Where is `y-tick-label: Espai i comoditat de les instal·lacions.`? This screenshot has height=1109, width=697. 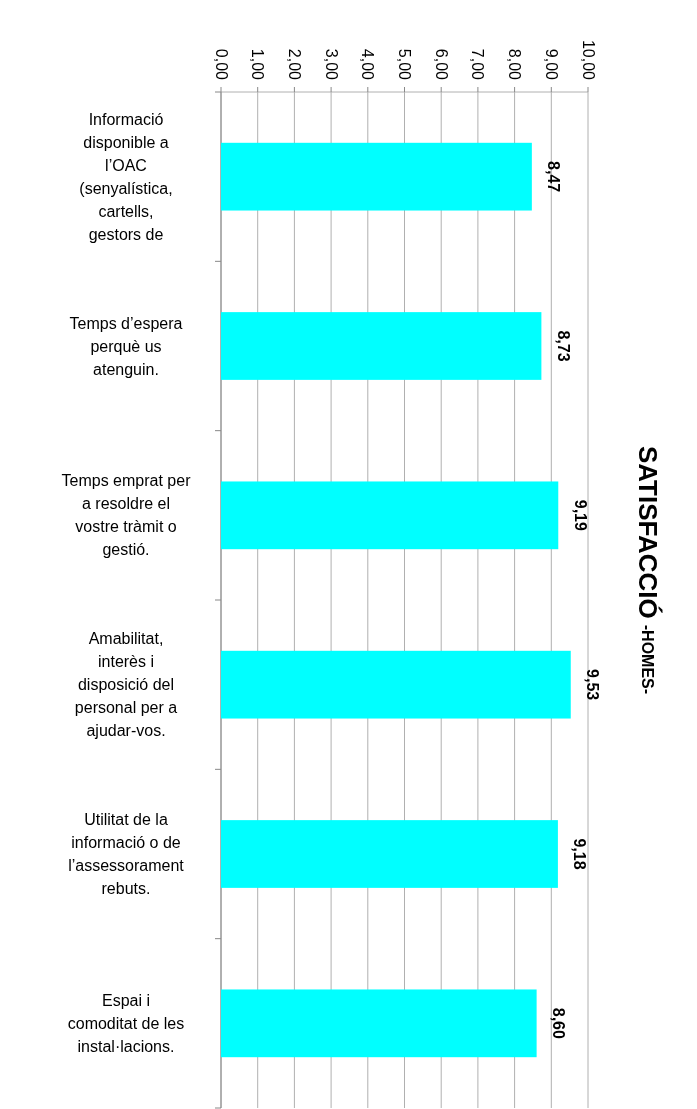 y-tick-label: Espai i comoditat de les instal·lacions. is located at coordinates (126, 1023).